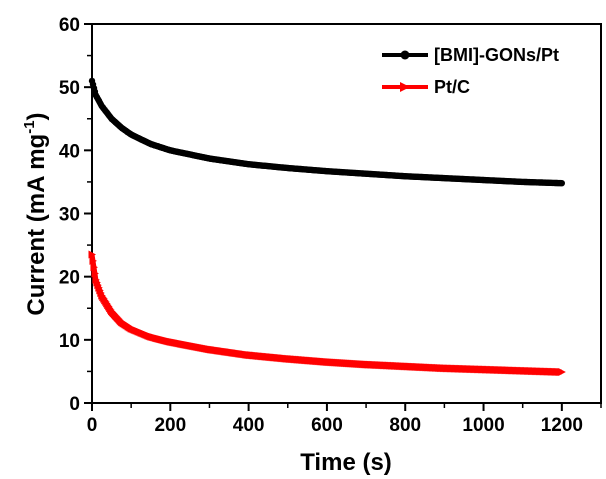  What do you see at coordinates (69, 278) in the screenshot?
I see `y-tick-label: 20` at bounding box center [69, 278].